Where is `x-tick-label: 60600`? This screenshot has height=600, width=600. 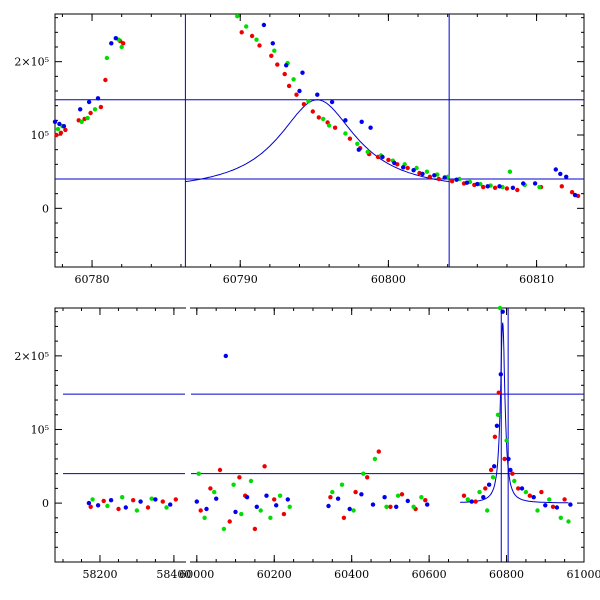 x-tick-label: 60600 is located at coordinates (429, 574).